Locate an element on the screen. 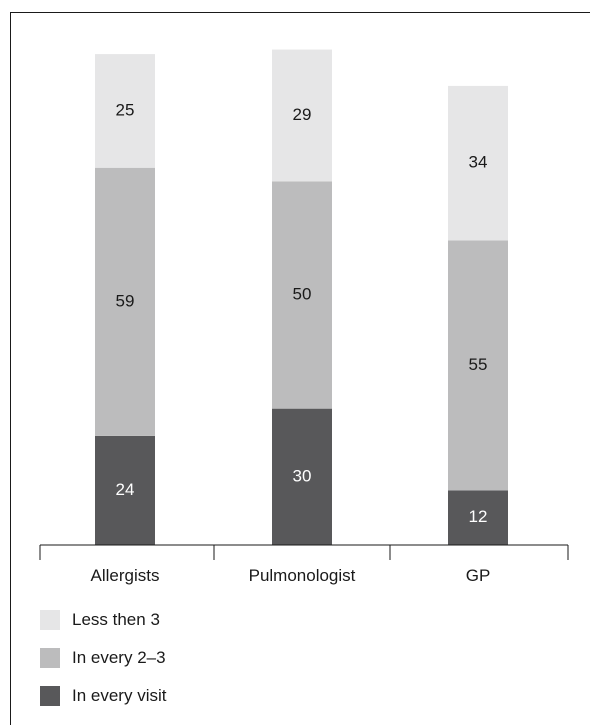 The image size is (590, 725). bar-allergists-in-every-visit is located at coordinates (125, 490).